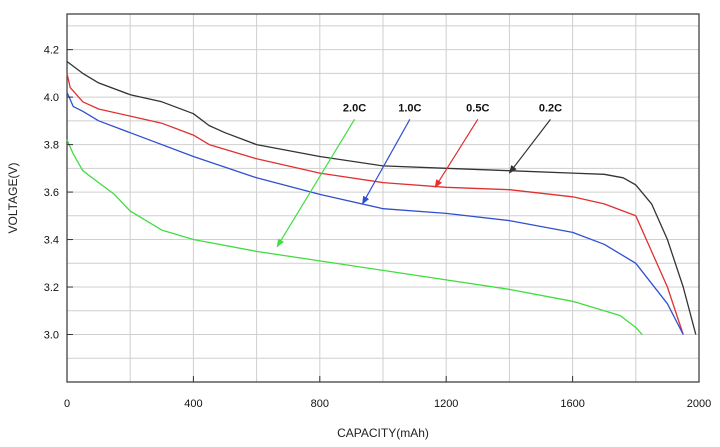 The image size is (720, 447). What do you see at coordinates (409, 108) in the screenshot?
I see `series-label-1.0C: 1.0C` at bounding box center [409, 108].